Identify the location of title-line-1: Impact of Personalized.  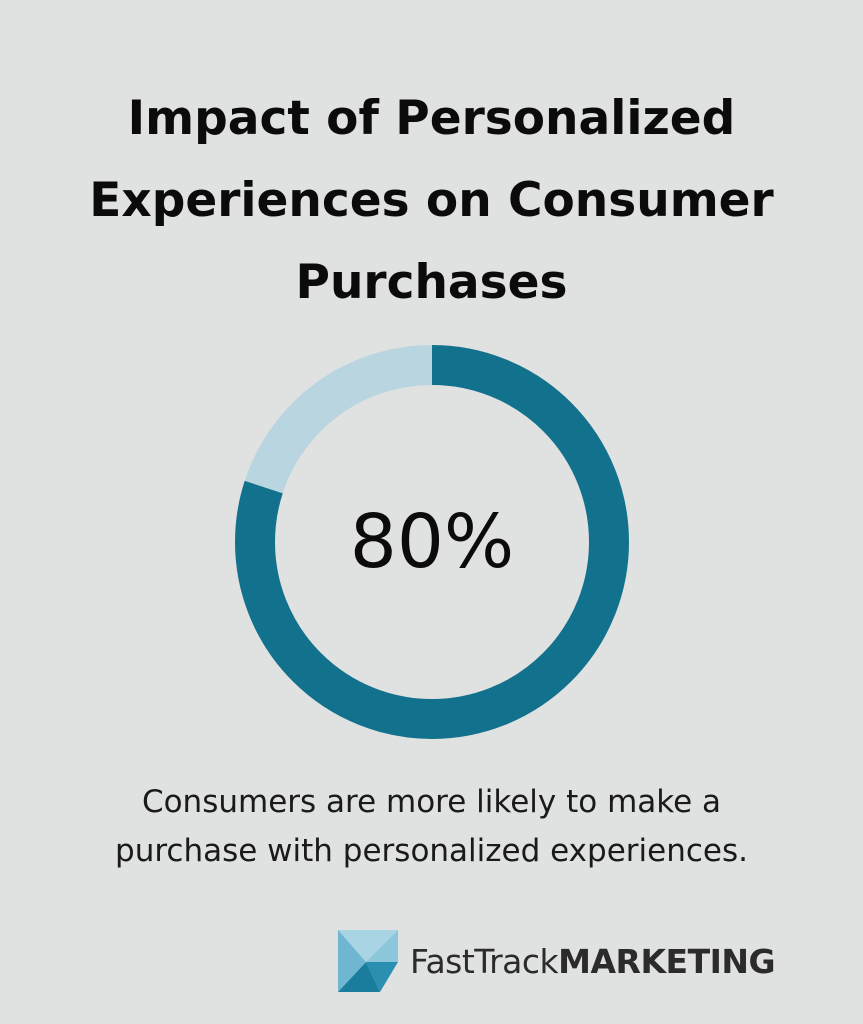
(431, 118).